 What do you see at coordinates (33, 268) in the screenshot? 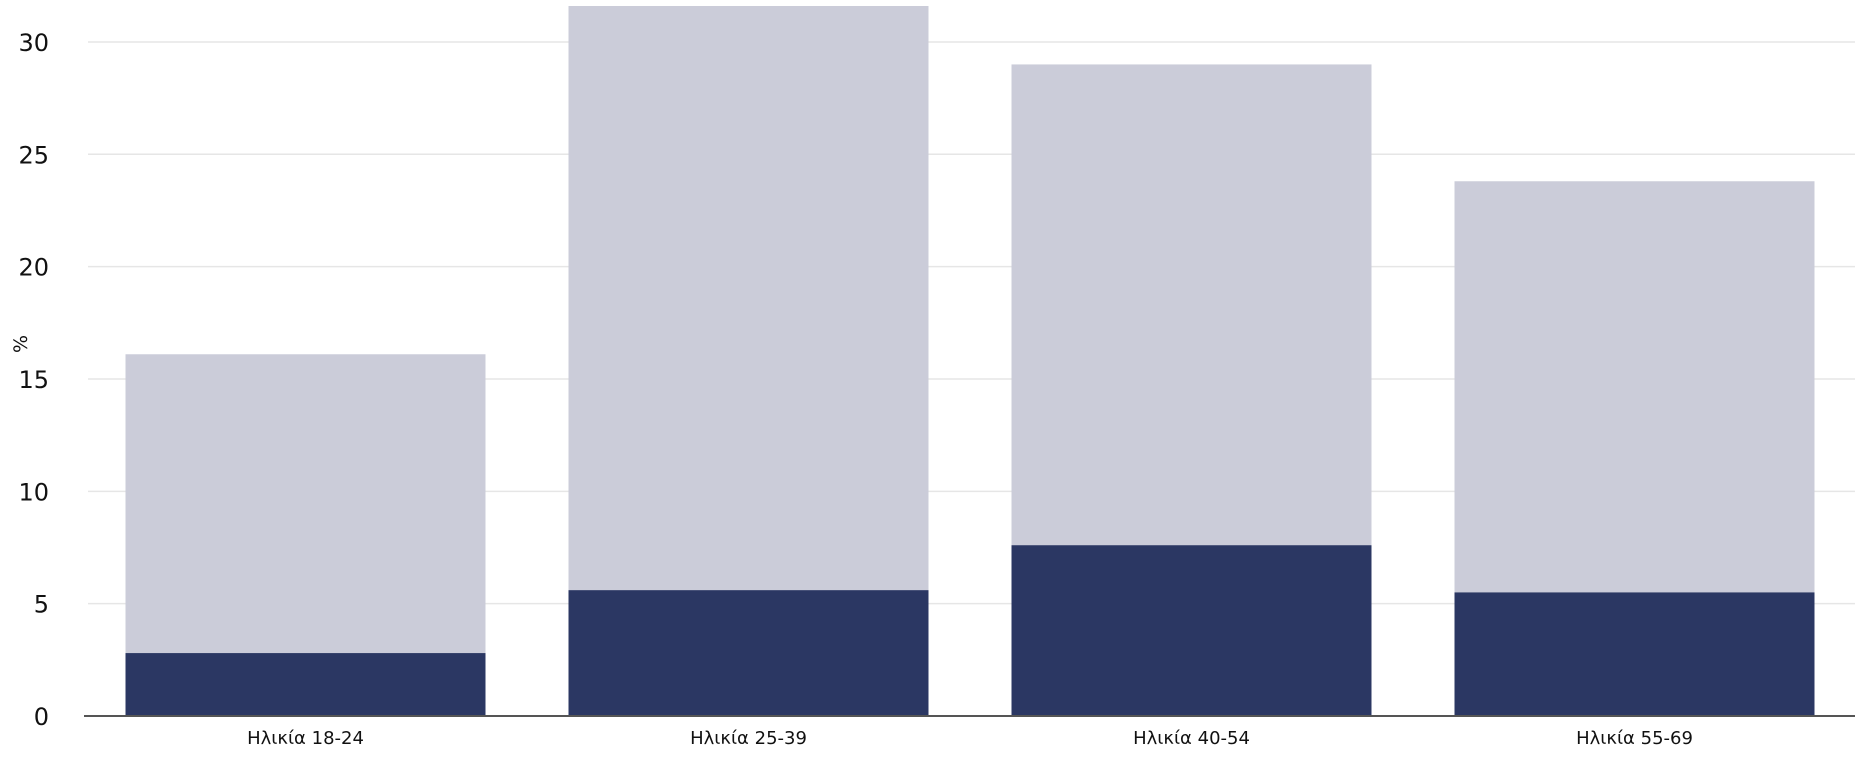
I see `y-tick-label-20: 20` at bounding box center [33, 268].